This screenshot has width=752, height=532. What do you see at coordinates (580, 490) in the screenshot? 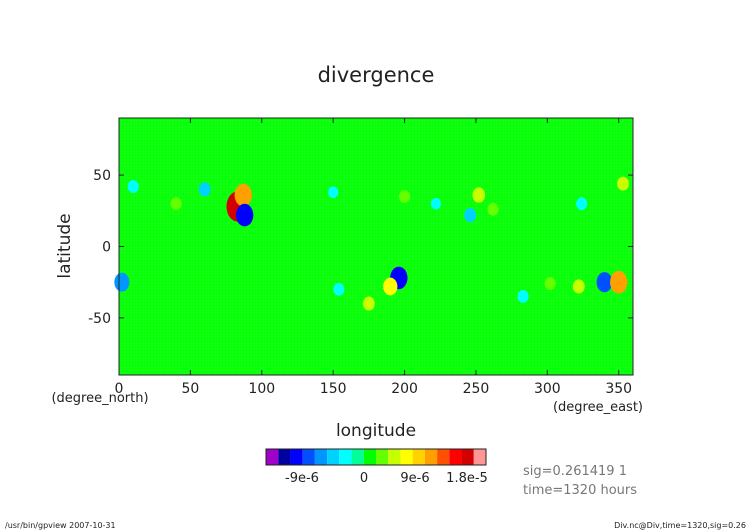
I see `time-label: time=1320 hours` at bounding box center [580, 490].